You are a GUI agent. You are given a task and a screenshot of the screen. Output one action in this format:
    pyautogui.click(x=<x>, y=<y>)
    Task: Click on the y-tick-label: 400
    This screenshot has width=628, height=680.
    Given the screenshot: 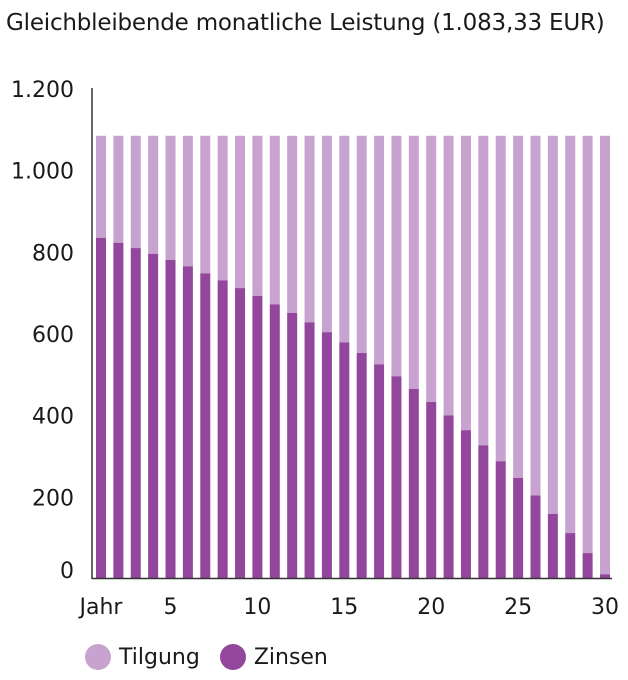 What is the action you would take?
    pyautogui.click(x=53, y=417)
    